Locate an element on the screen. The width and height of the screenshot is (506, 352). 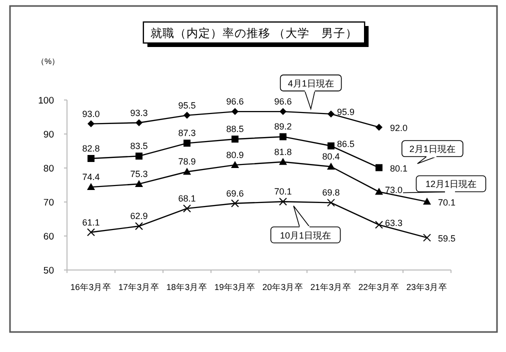
x-tick-label: 22年3月卒 is located at coordinates (379, 287).